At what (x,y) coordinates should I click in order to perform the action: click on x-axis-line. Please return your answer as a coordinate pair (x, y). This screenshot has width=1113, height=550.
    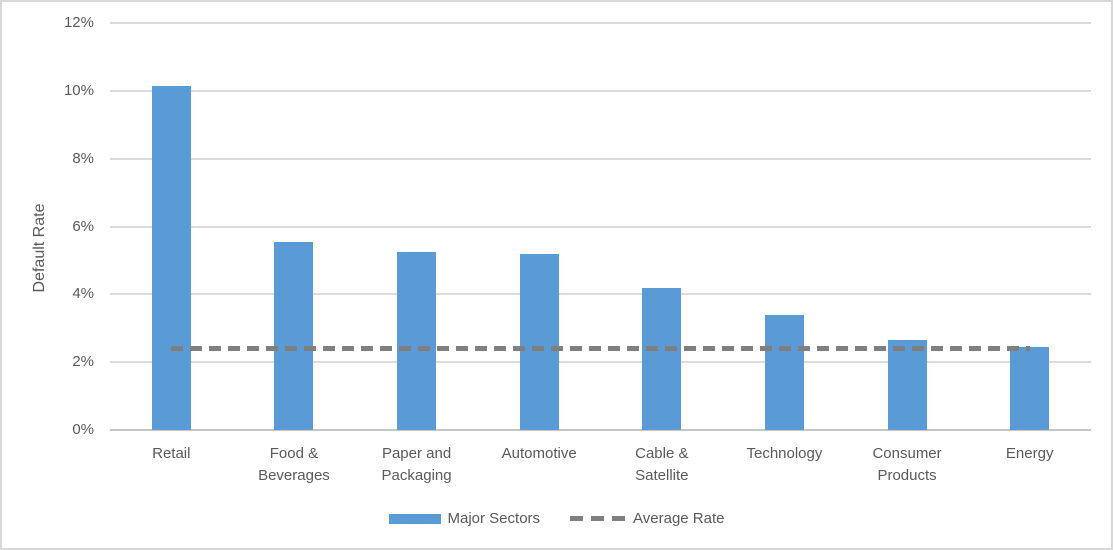
    Looking at the image, I should click on (600, 430).